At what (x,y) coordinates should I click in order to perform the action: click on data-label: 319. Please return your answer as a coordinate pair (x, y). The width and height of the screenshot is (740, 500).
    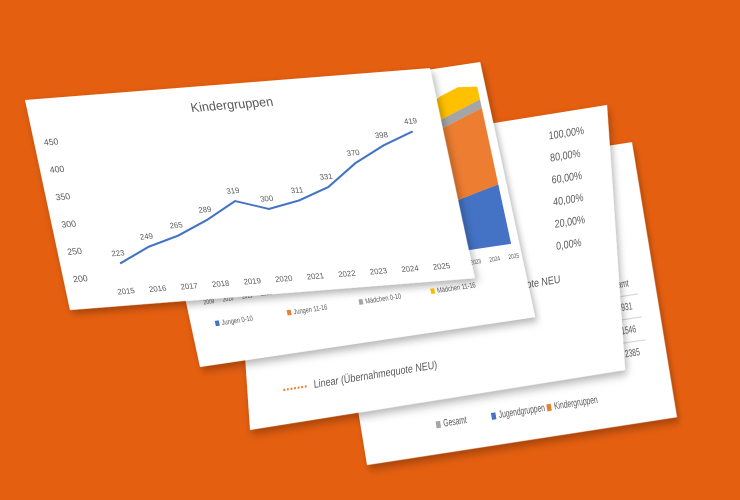
    Looking at the image, I should click on (233, 191).